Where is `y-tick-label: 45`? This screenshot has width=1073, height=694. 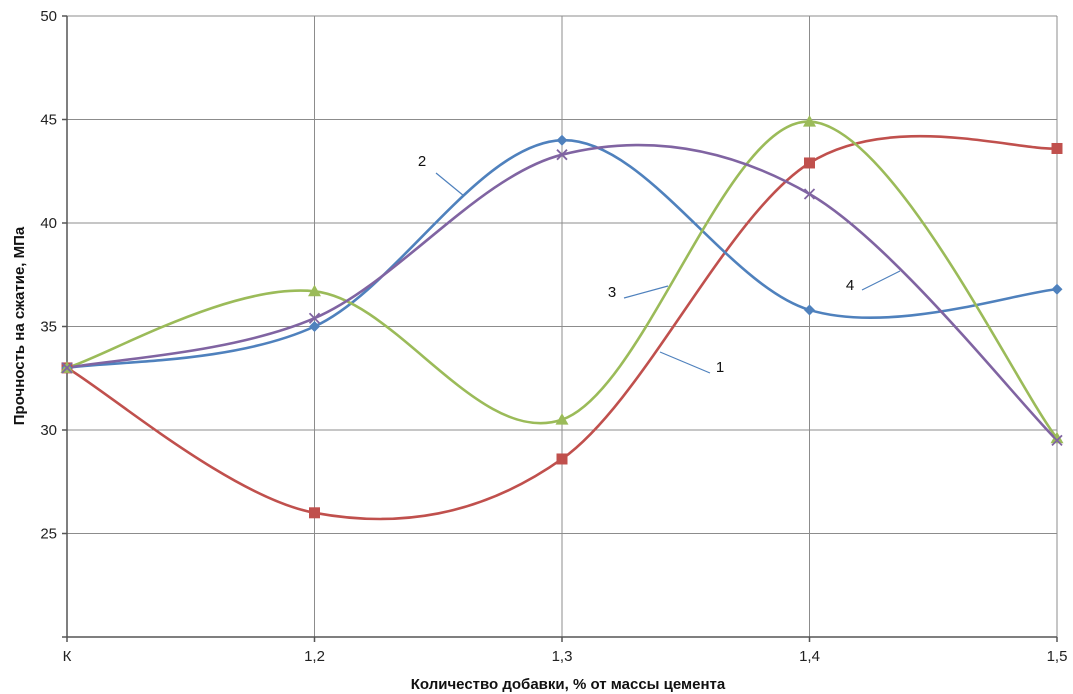 y-tick-label: 45 is located at coordinates (48, 120).